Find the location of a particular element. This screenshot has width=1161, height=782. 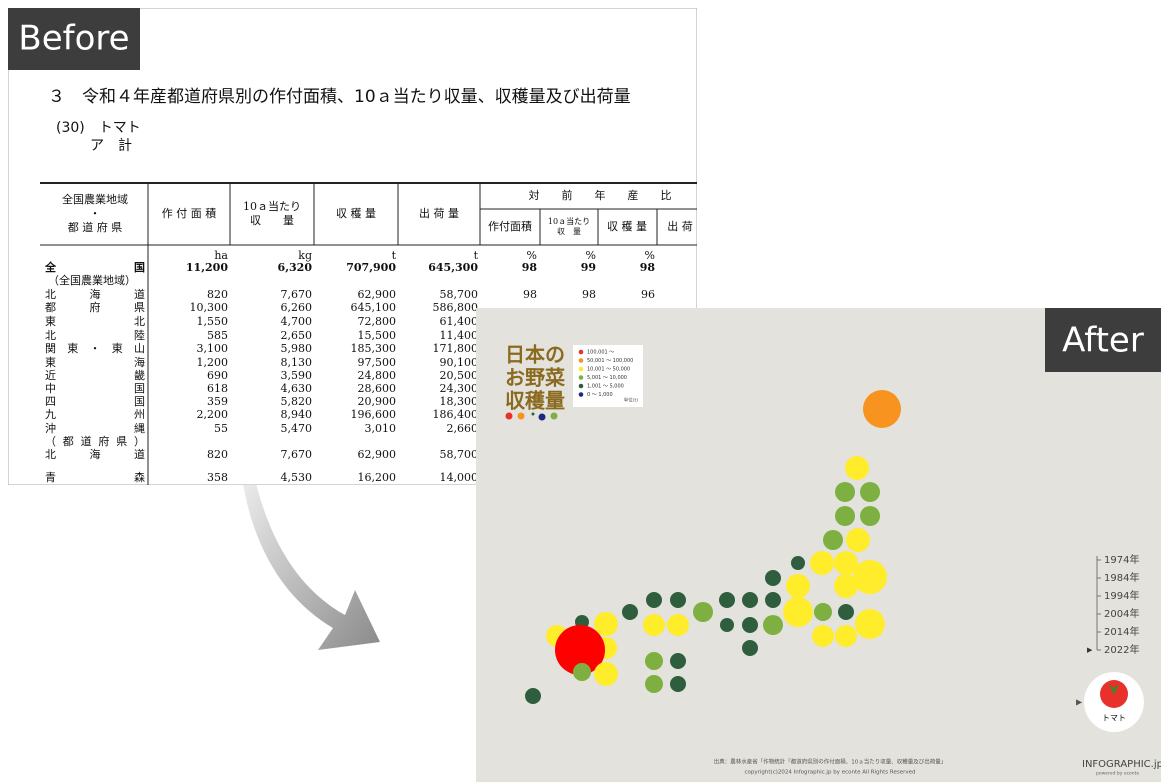

vegetable-name: トマト is located at coordinates (1114, 718).